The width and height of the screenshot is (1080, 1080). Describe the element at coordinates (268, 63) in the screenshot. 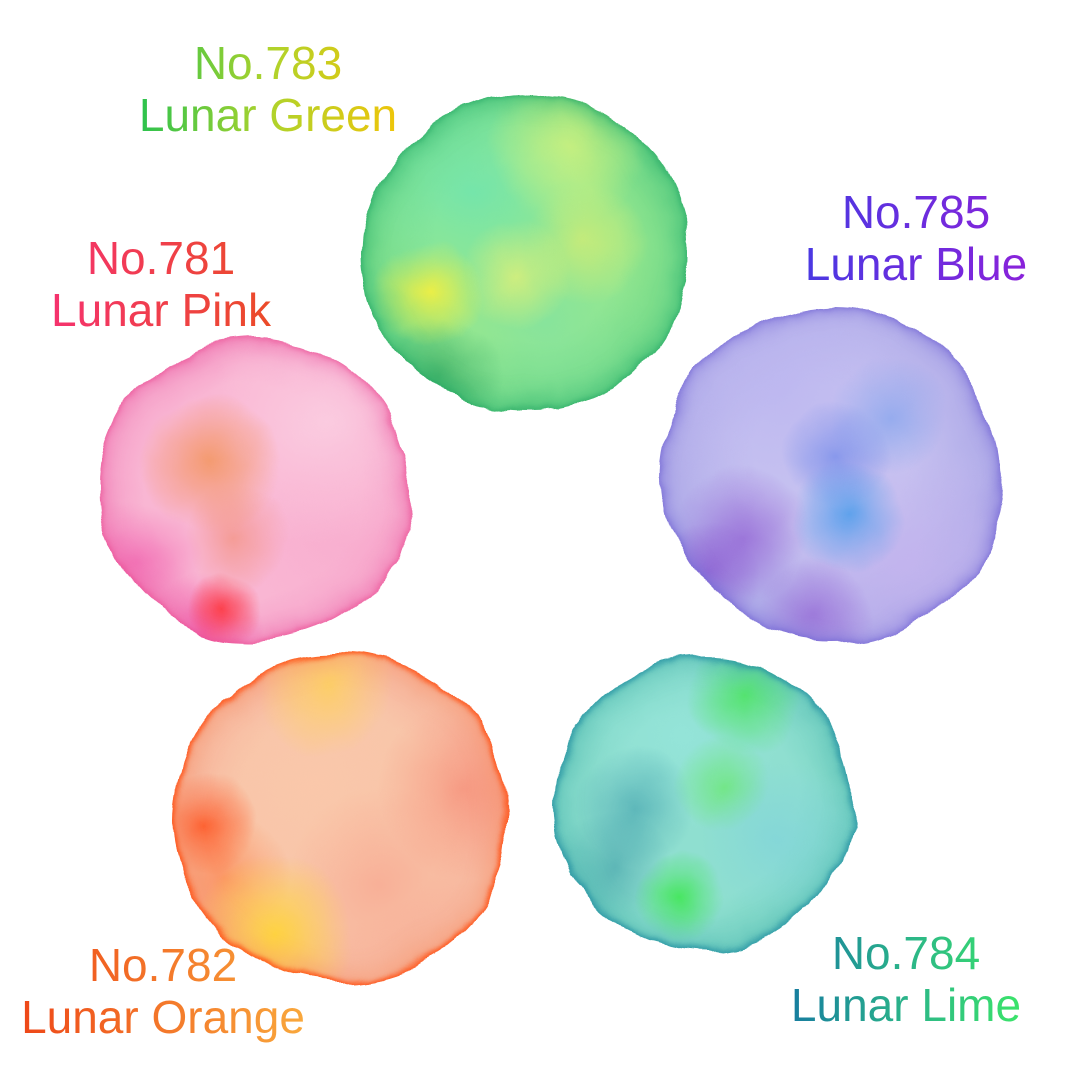

I see `swatch-number-lunar-green: No.783` at that location.